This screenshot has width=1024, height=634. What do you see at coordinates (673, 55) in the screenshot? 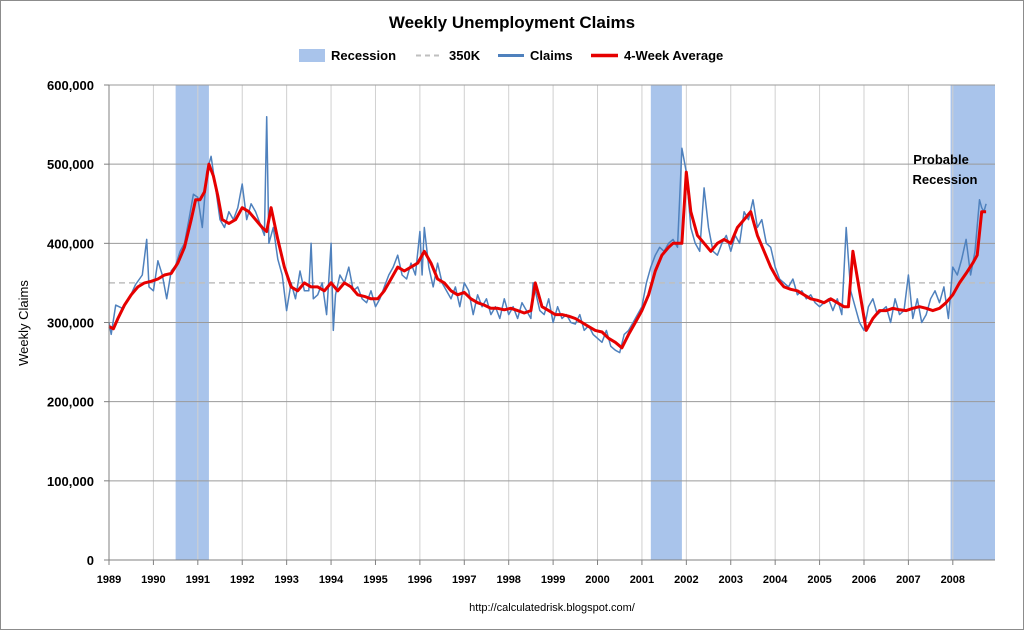
I see `legend-label-average: 4-Week Average` at bounding box center [673, 55].